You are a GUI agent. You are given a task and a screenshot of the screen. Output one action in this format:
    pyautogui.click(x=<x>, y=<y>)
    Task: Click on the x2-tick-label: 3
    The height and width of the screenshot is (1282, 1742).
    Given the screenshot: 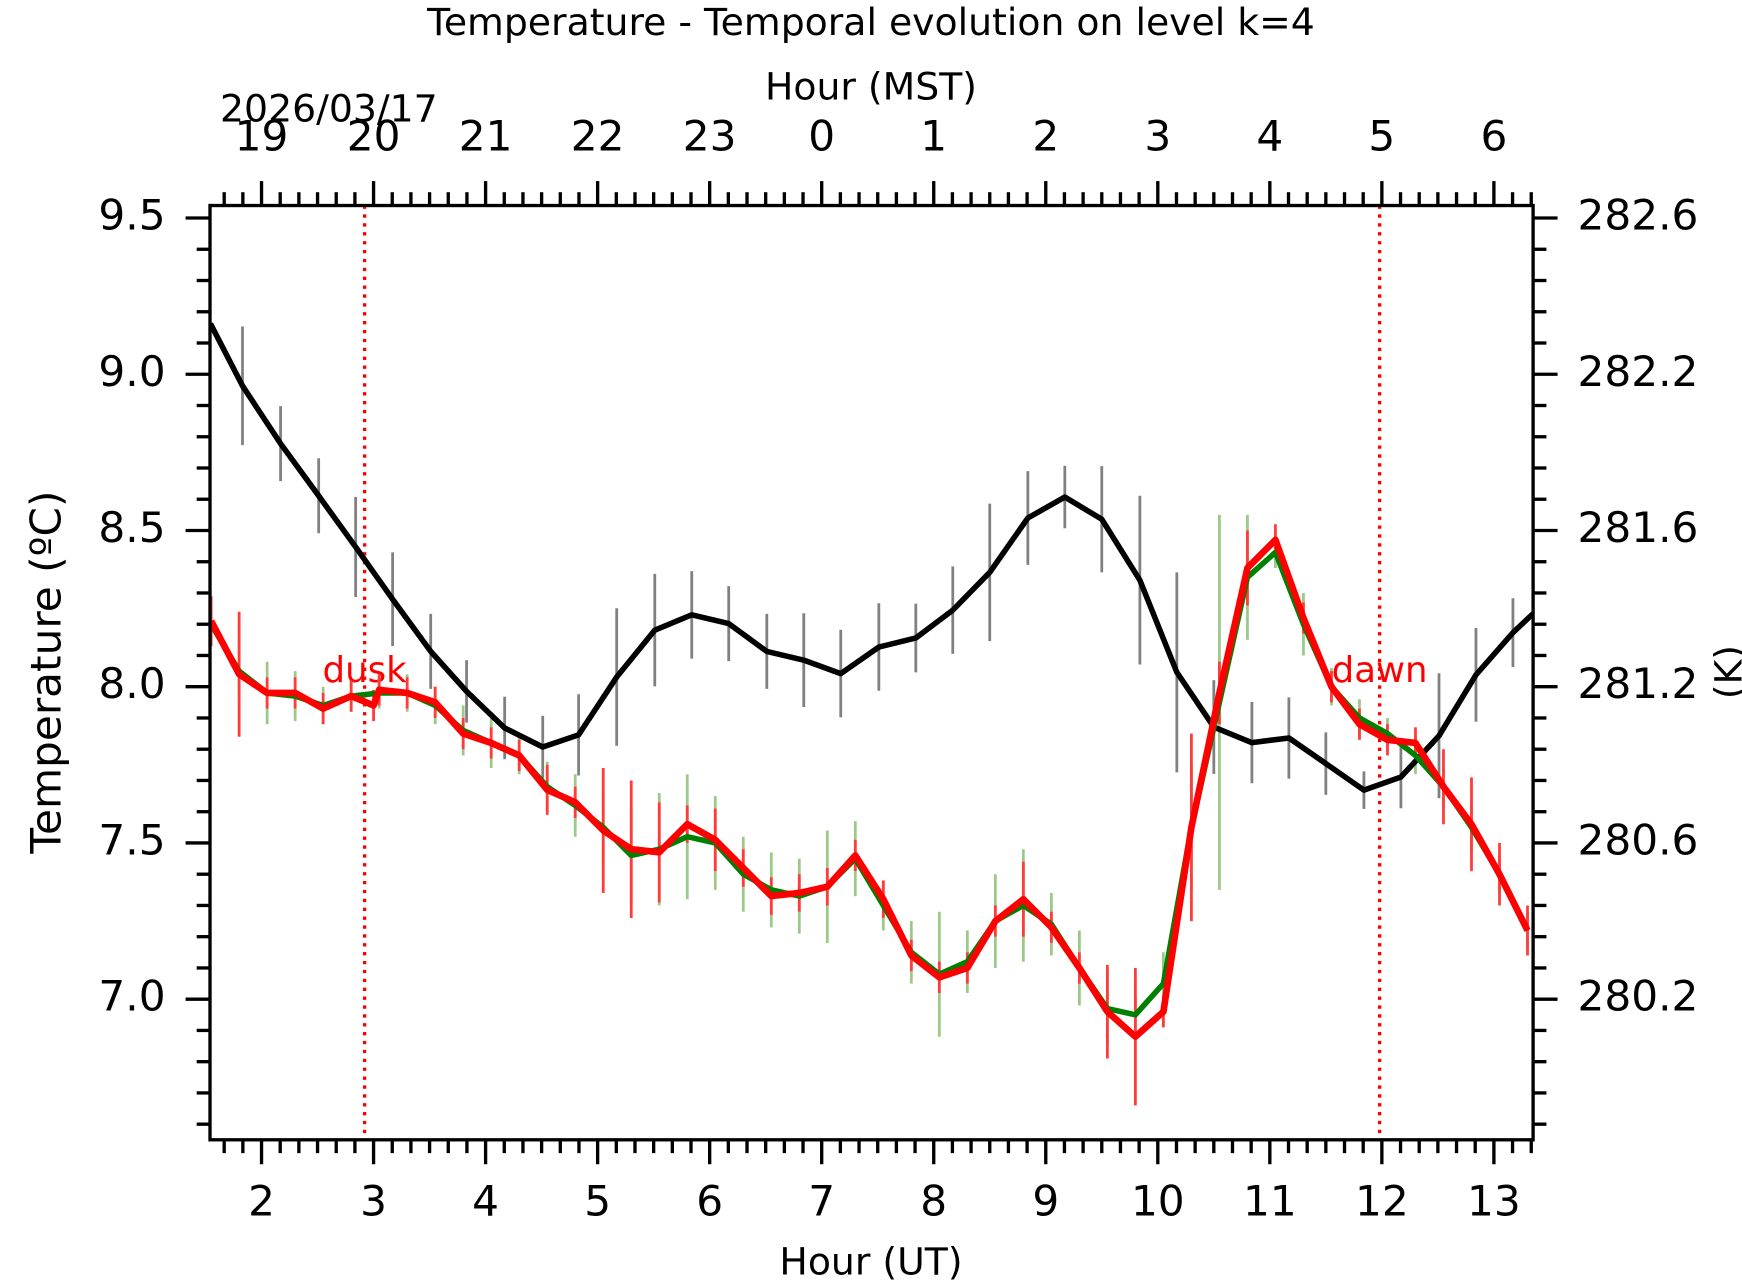 What is the action you would take?
    pyautogui.click(x=1157, y=135)
    